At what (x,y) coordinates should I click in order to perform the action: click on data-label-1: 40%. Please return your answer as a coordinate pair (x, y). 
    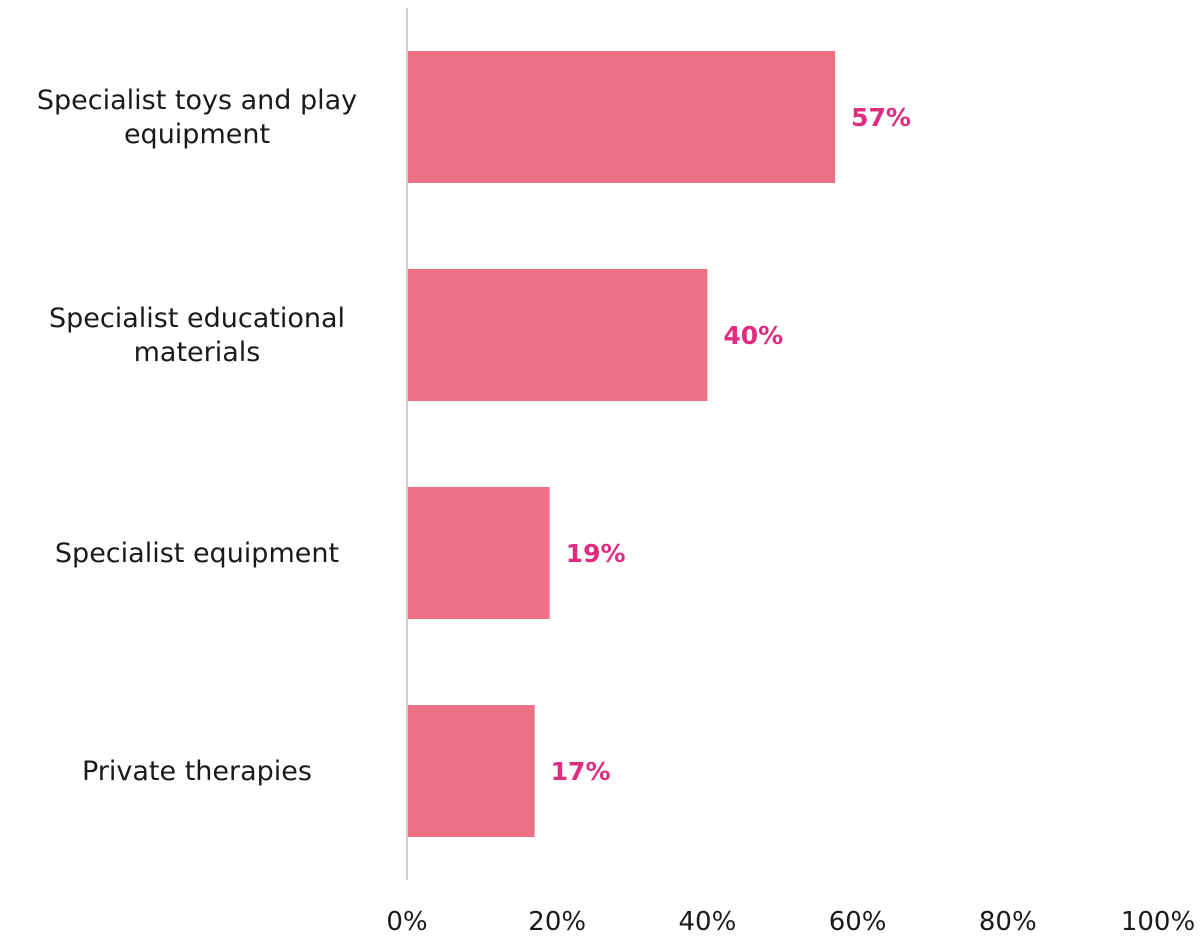
    Looking at the image, I should click on (753, 335).